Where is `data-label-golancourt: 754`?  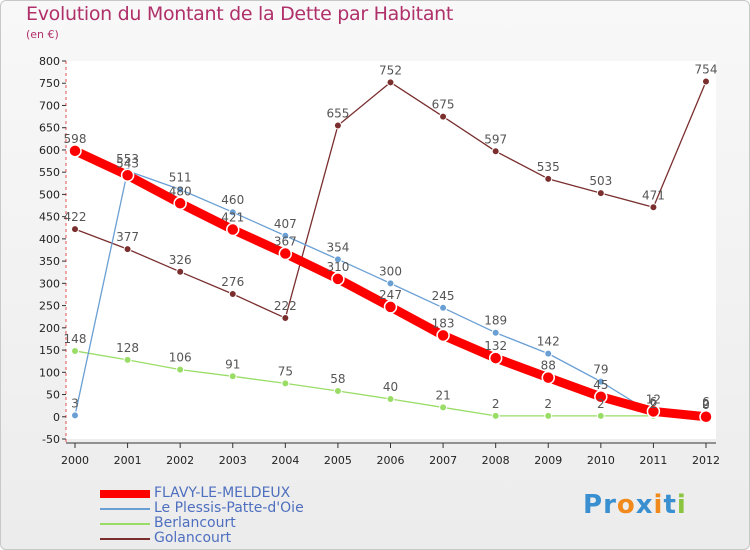 data-label-golancourt: 754 is located at coordinates (706, 69).